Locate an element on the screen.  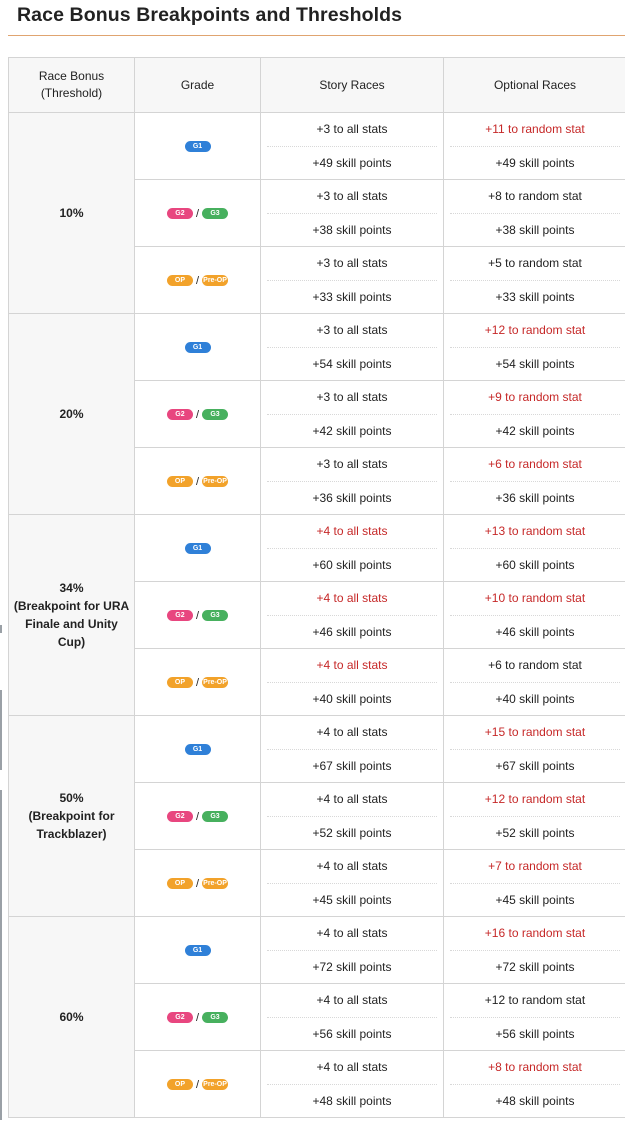
threshold-label: 20% is located at coordinates (71, 414).